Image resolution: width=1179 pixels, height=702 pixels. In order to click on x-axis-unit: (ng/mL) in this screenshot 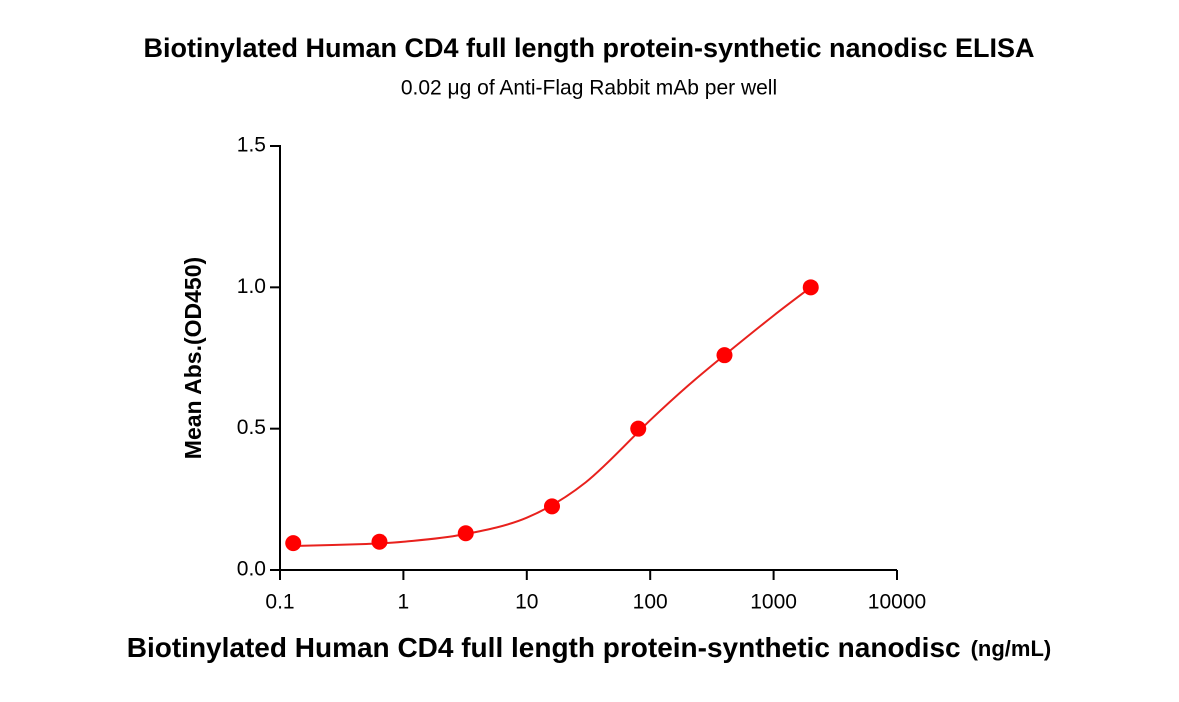, I will do `click(1011, 648)`.